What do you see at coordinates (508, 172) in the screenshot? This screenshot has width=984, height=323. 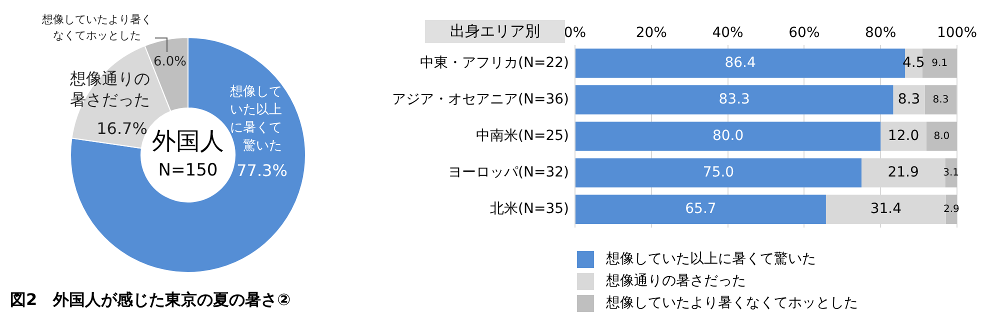 I see `y-tick-label: ヨーロッパ(N=32)` at bounding box center [508, 172].